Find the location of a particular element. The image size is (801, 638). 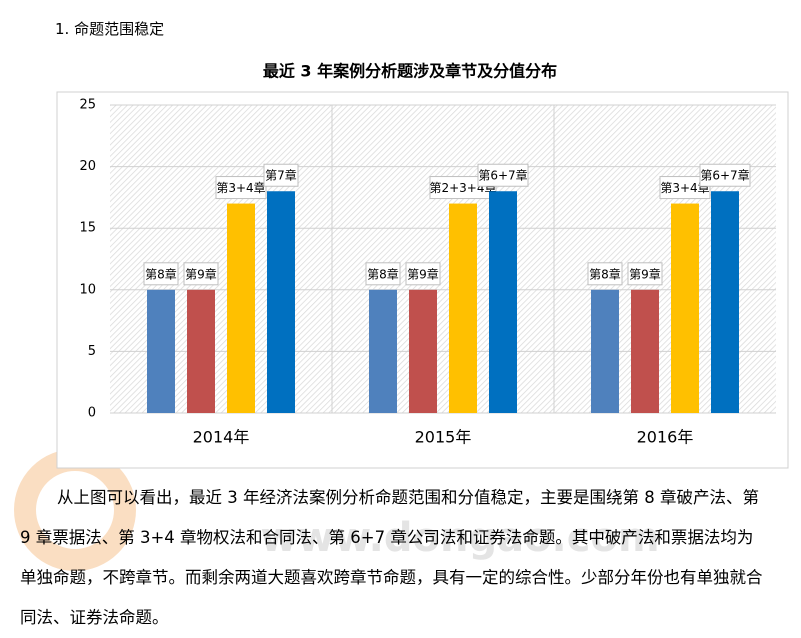

y-tick-label: 25 is located at coordinates (87, 105).